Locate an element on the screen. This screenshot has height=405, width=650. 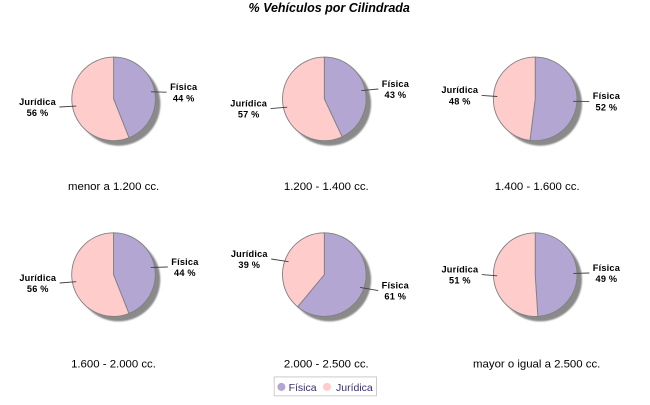
svg-text: 52 % is located at coordinates (607, 108).